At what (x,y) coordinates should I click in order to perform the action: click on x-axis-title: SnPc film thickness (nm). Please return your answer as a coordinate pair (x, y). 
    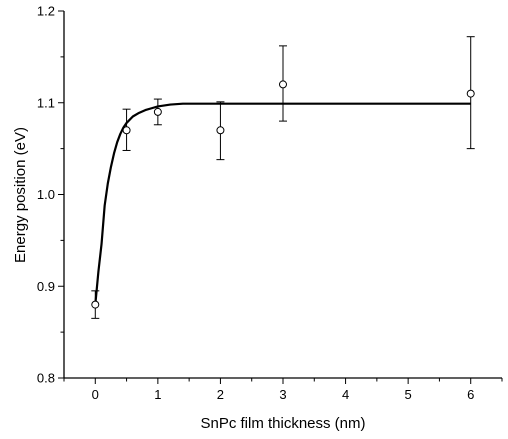
    Looking at the image, I should click on (282, 423).